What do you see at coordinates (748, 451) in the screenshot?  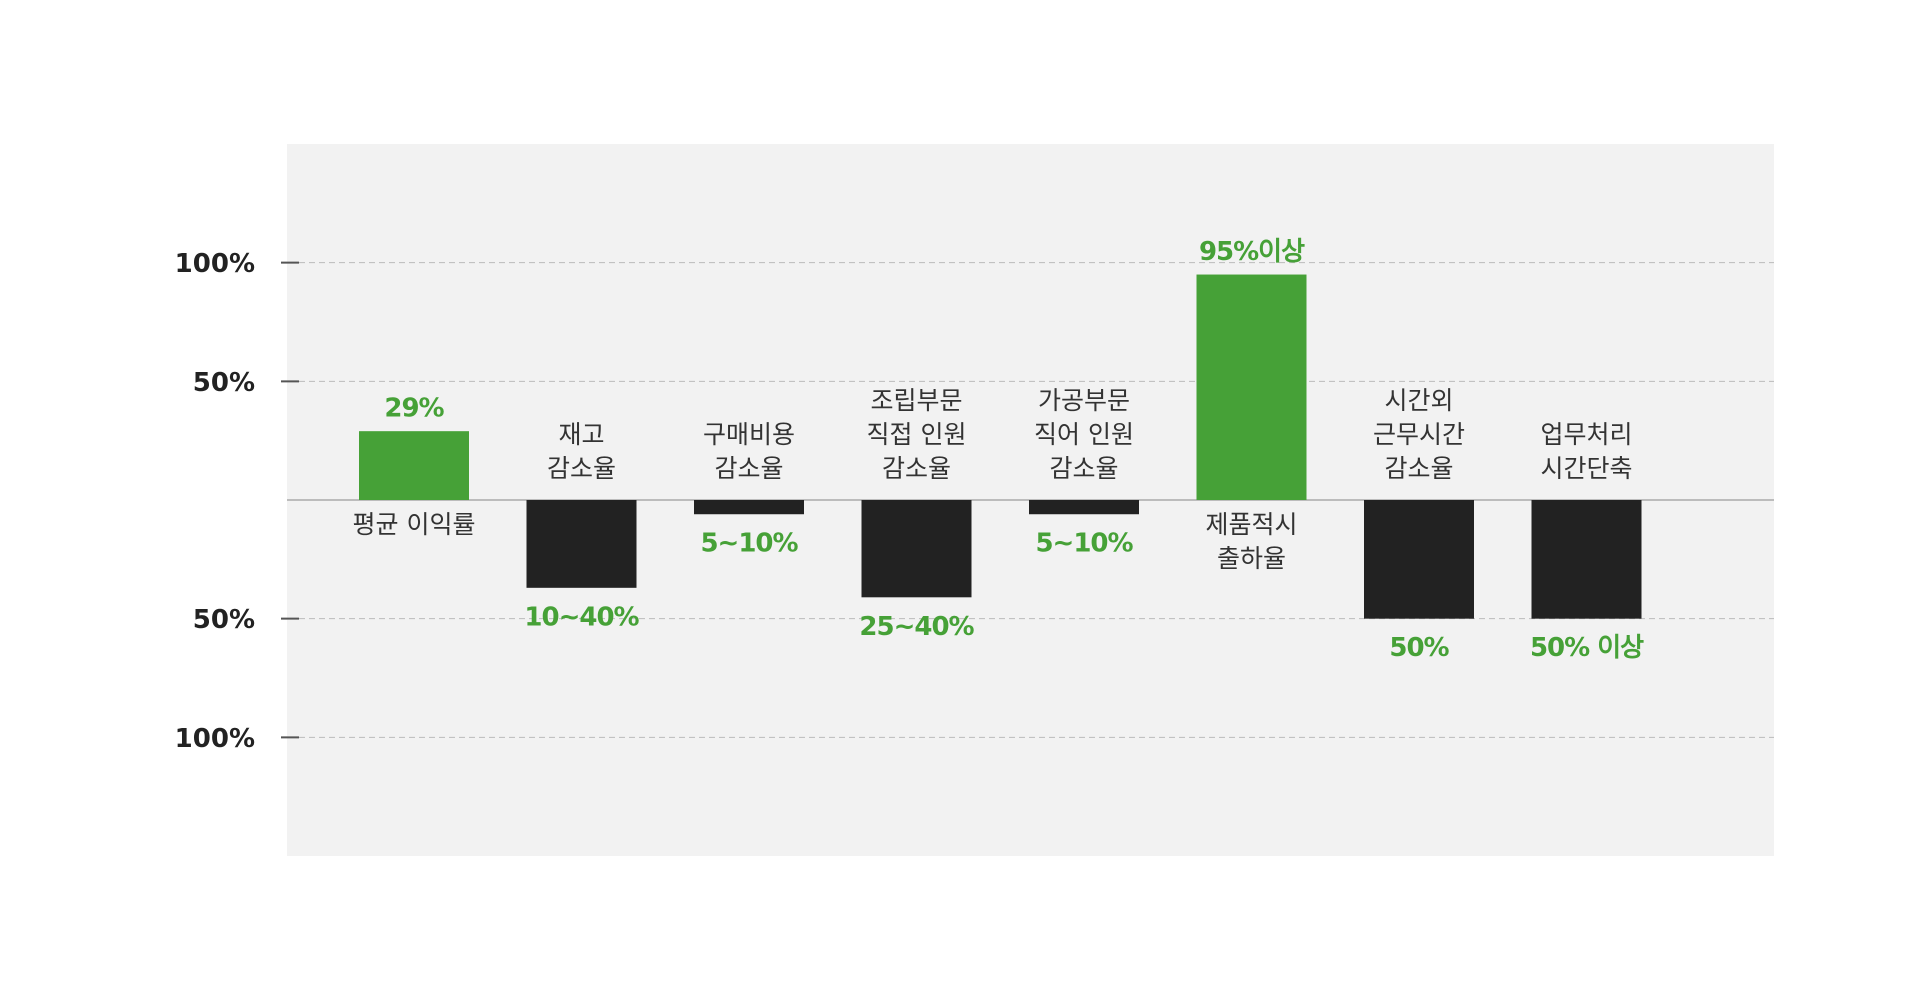 I see `category-label: 구매비용 감소율` at bounding box center [748, 451].